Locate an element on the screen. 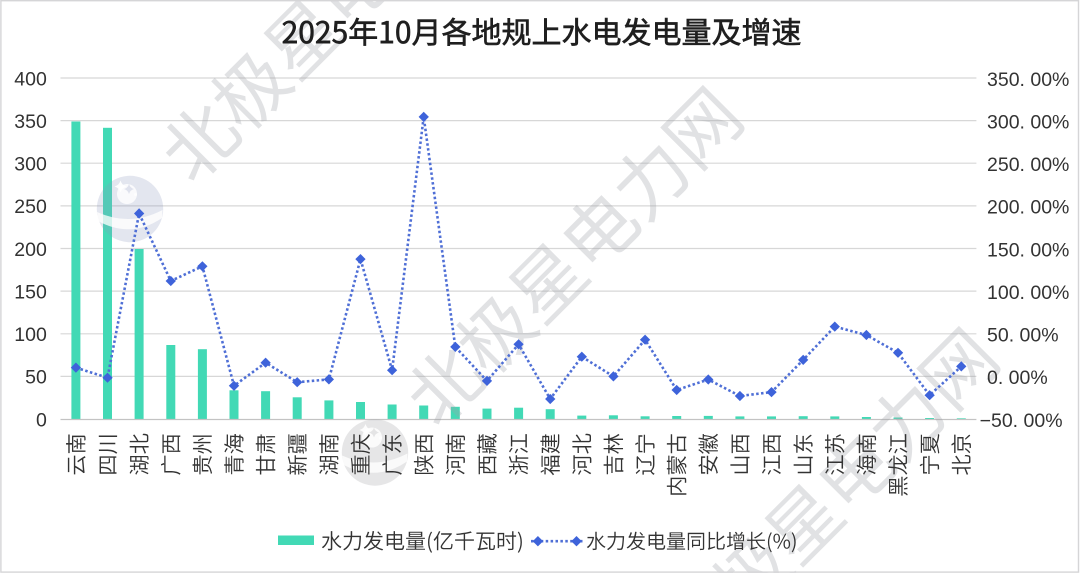 This screenshot has height=578, width=1080. svg-text: 350 is located at coordinates (30, 122).